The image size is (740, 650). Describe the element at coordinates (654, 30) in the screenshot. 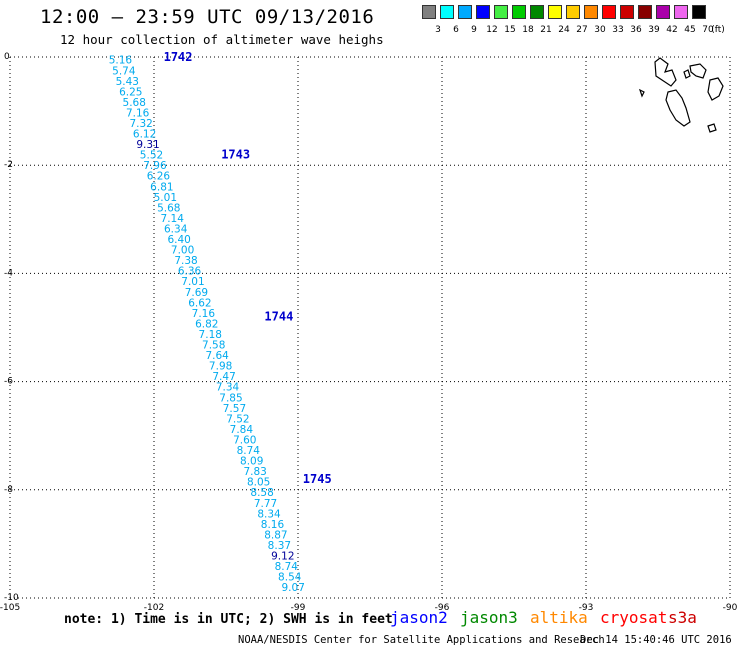

I see `legend-label: 39` at that location.